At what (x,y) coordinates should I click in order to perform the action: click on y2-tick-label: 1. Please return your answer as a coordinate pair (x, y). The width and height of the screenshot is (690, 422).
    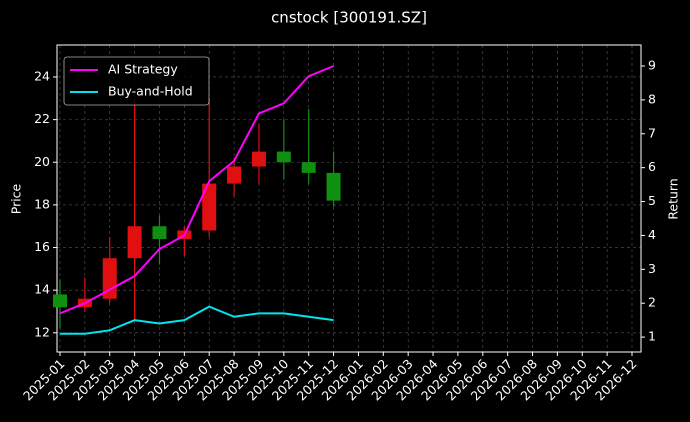
    Looking at the image, I should click on (652, 336).